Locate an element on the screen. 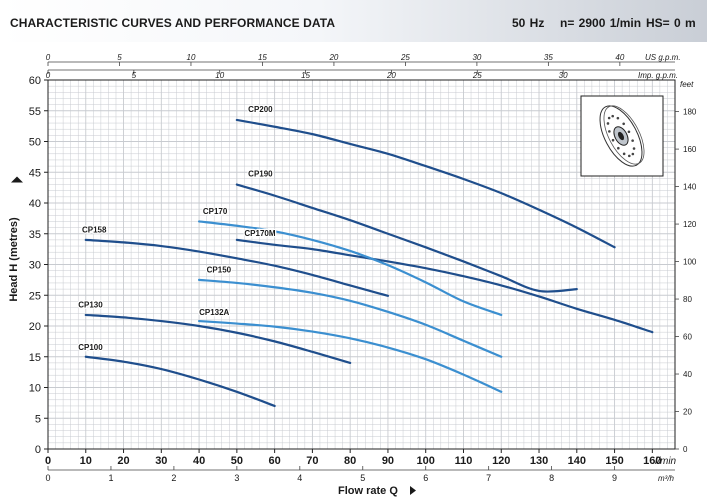 Image resolution: width=707 pixels, height=504 pixels. us-gpm-unit-label: US g.p.m. is located at coordinates (663, 57).